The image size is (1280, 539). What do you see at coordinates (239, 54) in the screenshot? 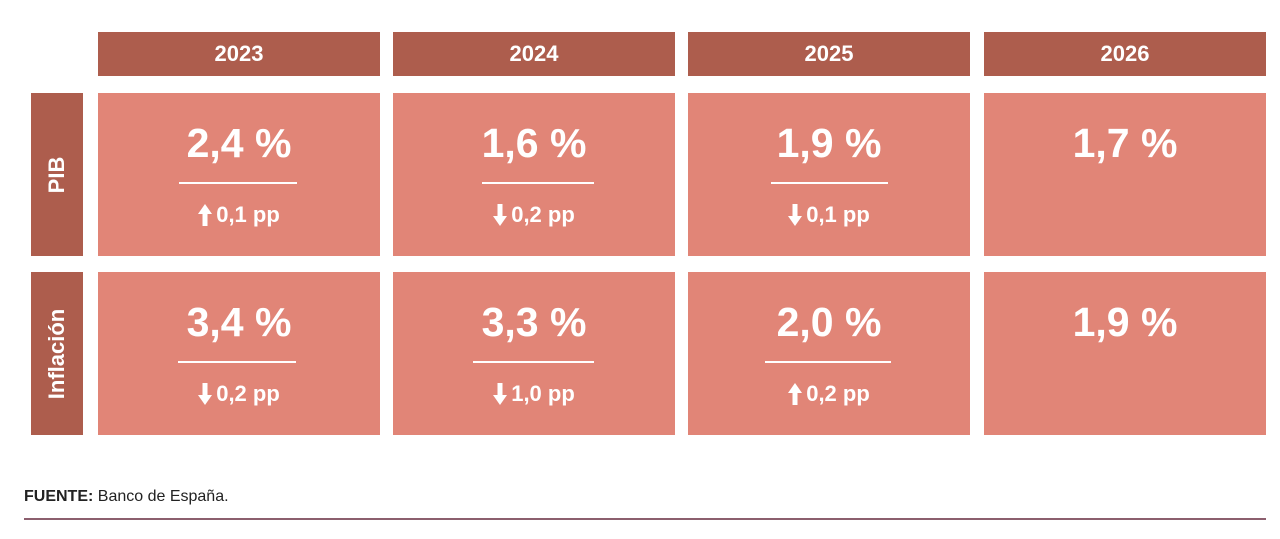
I see `column-header-2023: 2023` at bounding box center [239, 54].